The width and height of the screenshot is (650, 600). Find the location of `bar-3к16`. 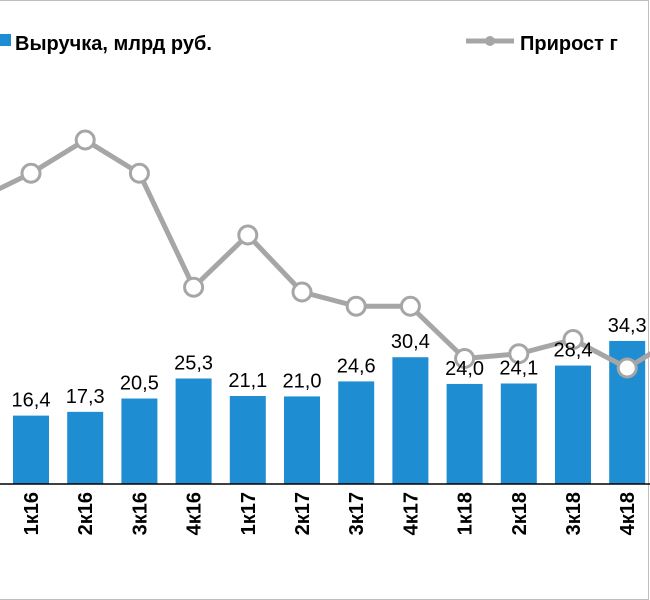

bar-3к16 is located at coordinates (139, 441).